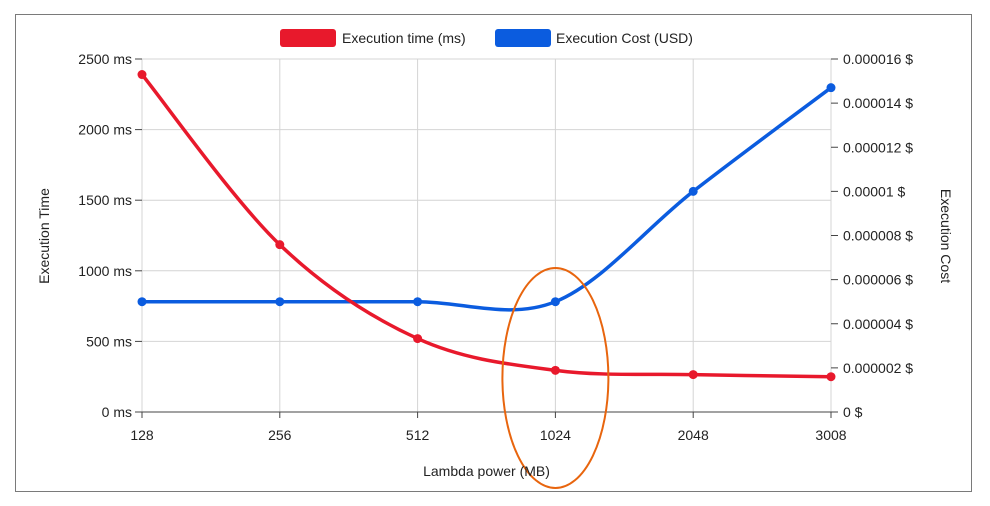 Image resolution: width=990 pixels, height=506 pixels. I want to click on right-tick-label: 0.000012 $, so click(878, 147).